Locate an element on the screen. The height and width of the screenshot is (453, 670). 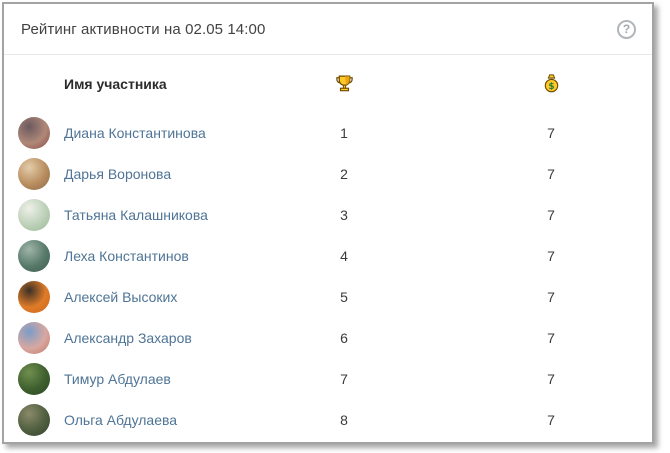
participant-name-link: Ольга Абдулаева is located at coordinates (121, 419).